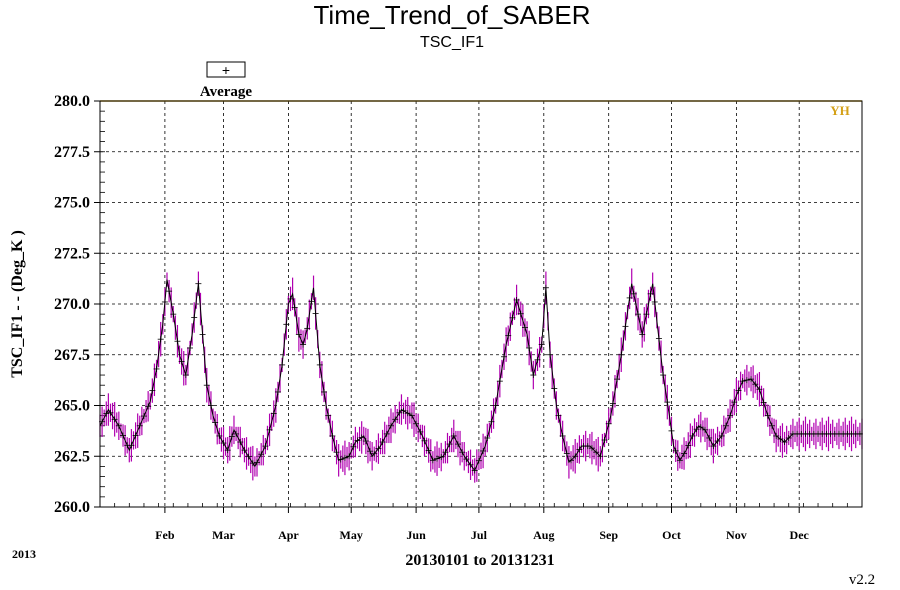 This screenshot has width=900, height=590. Describe the element at coordinates (72, 406) in the screenshot. I see `y-tick-label: 265.0` at that location.